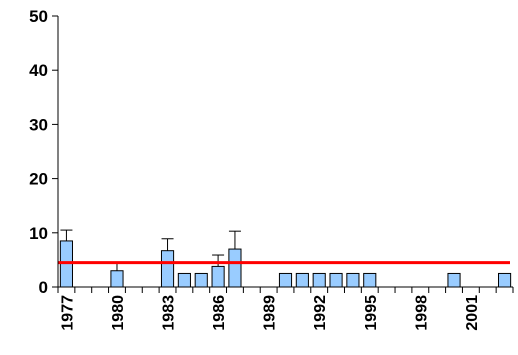  I want to click on x-tick-label: 1989, so click(270, 313).